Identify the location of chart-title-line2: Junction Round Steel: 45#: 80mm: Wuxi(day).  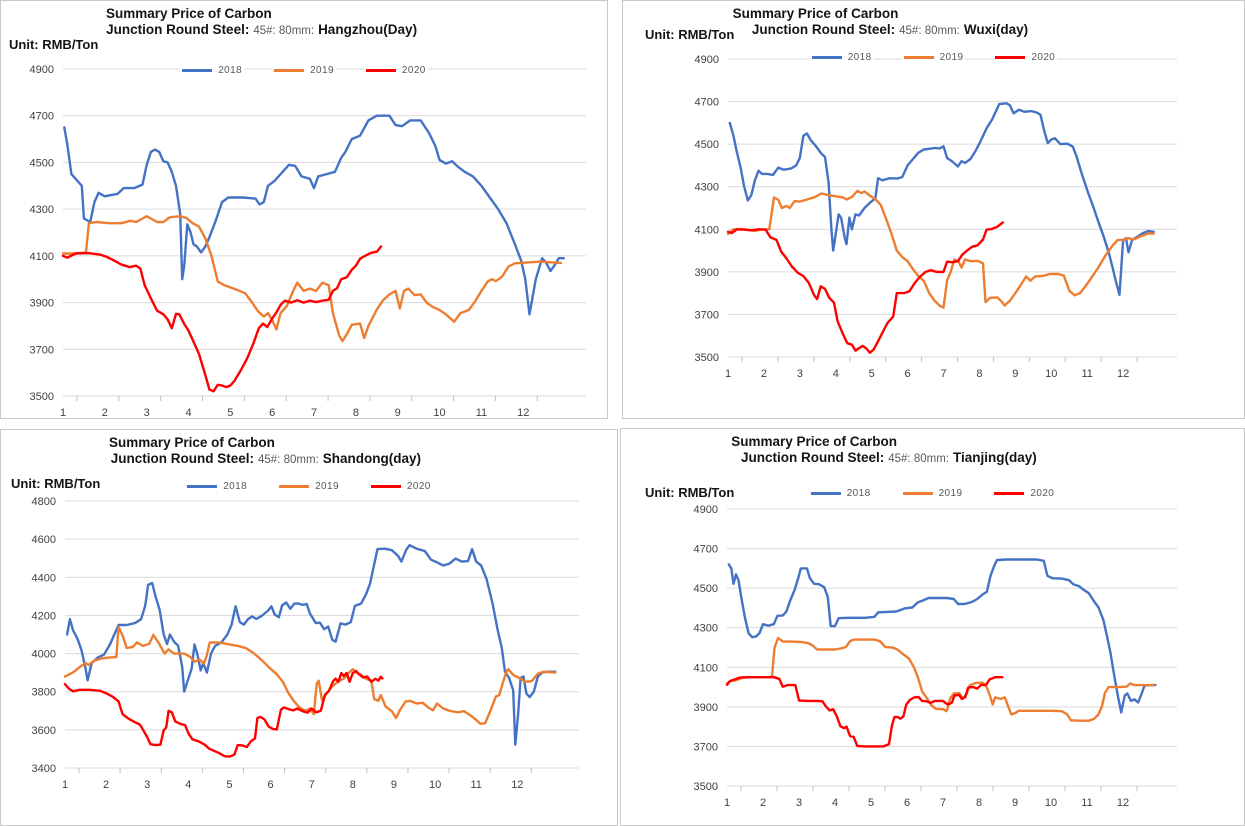
(890, 30).